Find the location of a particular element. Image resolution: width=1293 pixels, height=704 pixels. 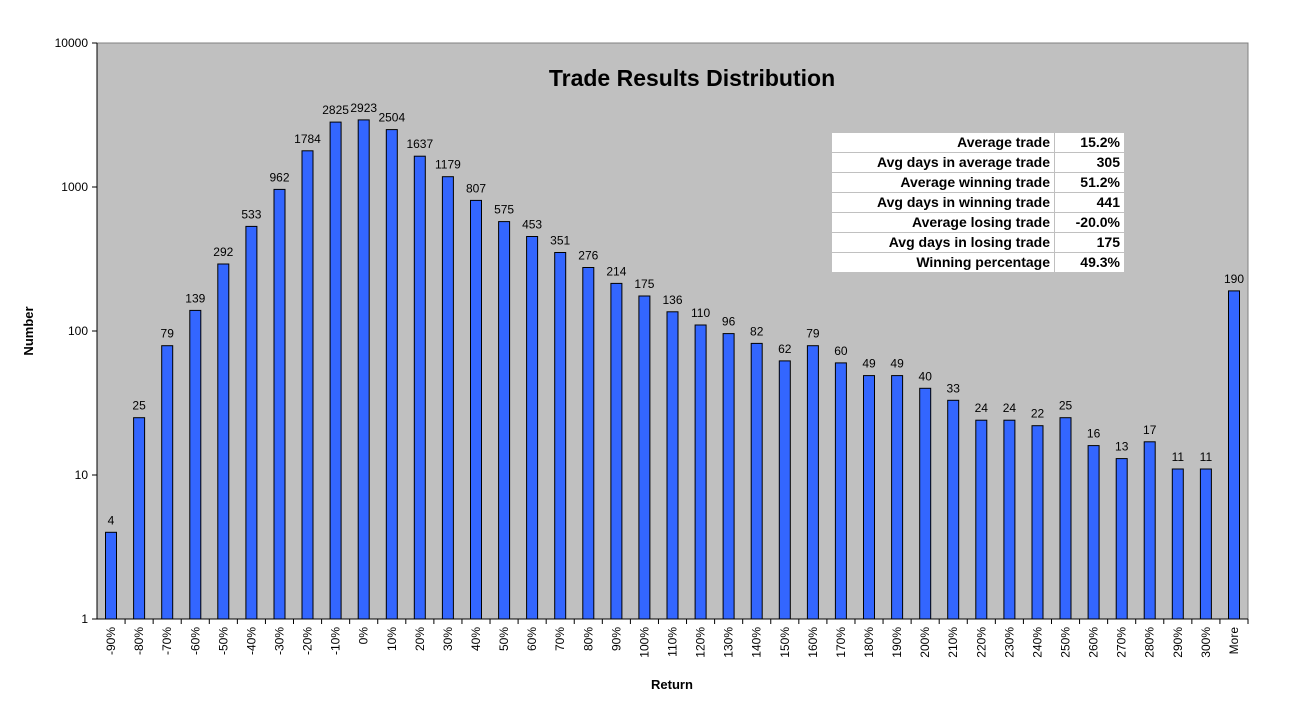

stats-value: 51.2% is located at coordinates (1089, 182).